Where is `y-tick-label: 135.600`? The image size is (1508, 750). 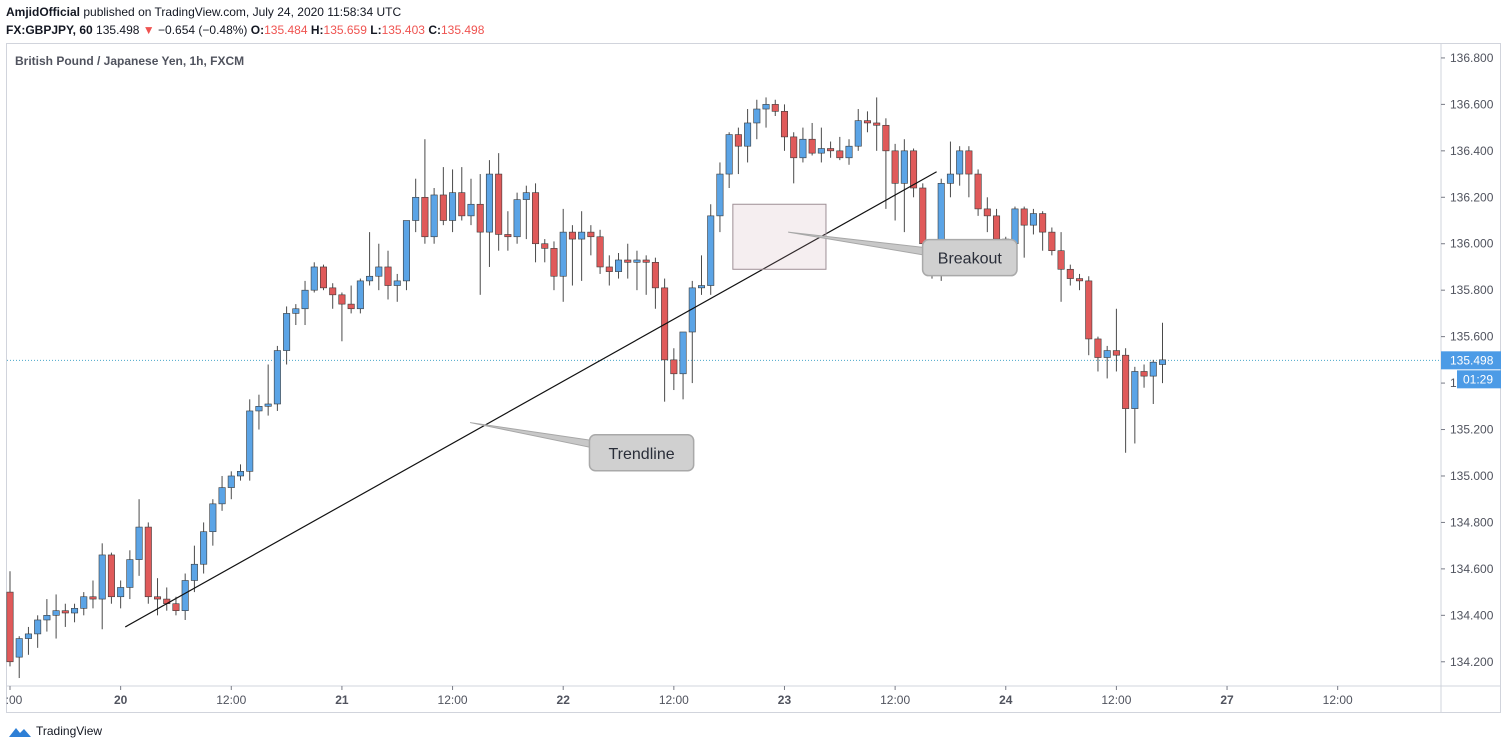 y-tick-label: 135.600 is located at coordinates (1472, 337).